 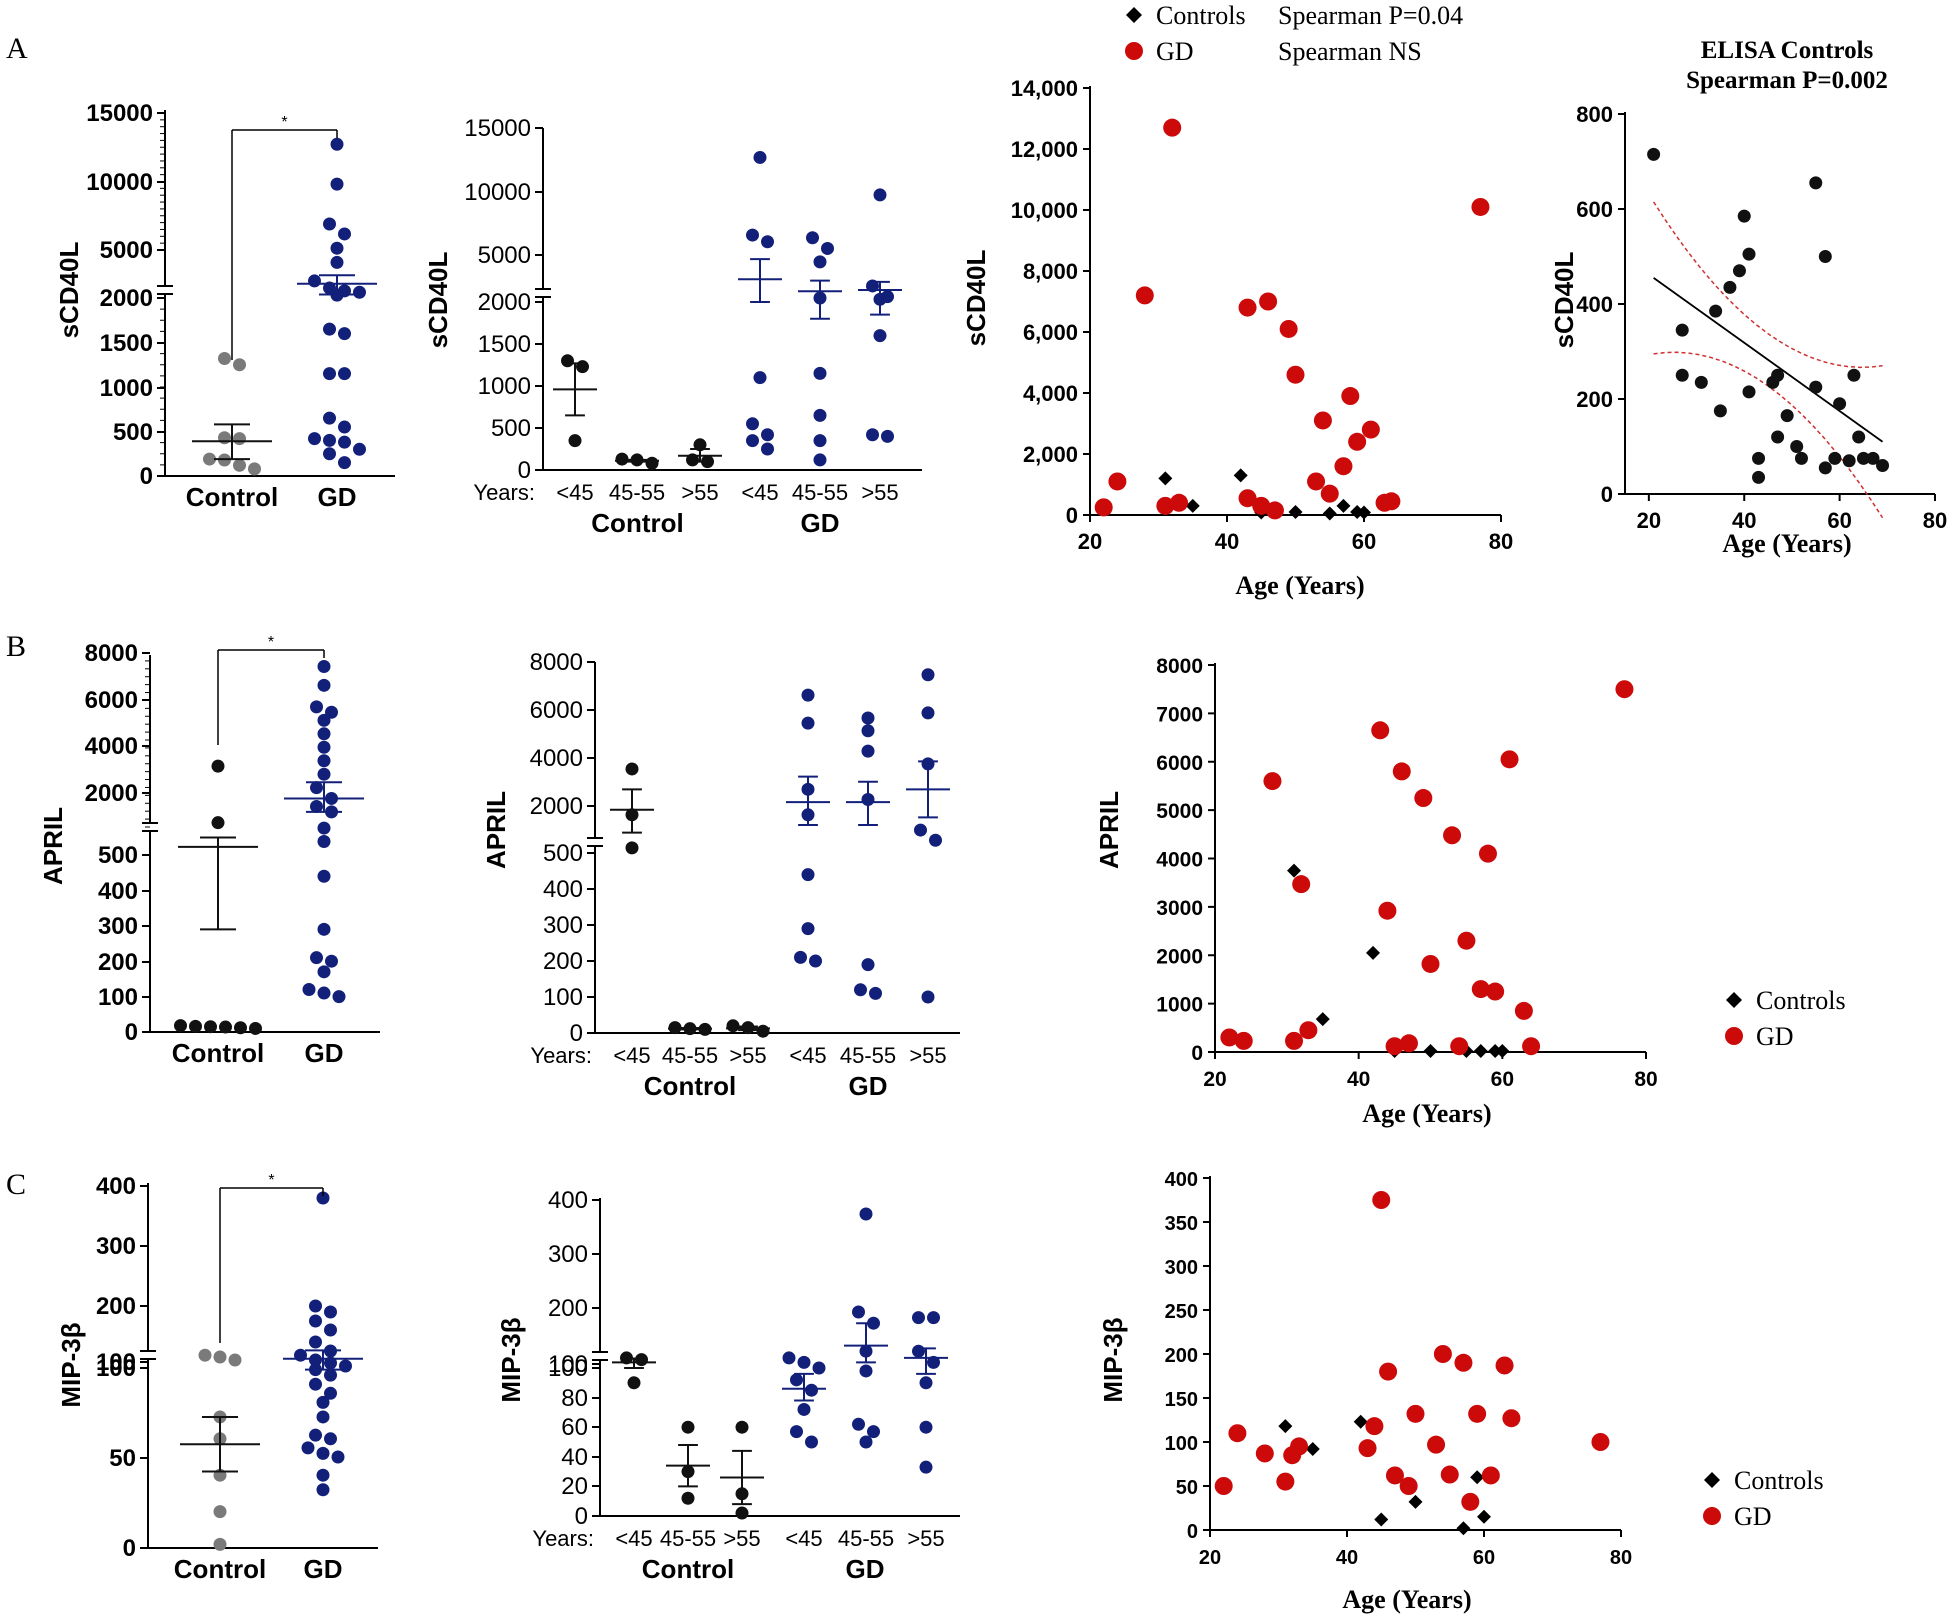 I want to click on panel-label-a: A, so click(x=17, y=48).